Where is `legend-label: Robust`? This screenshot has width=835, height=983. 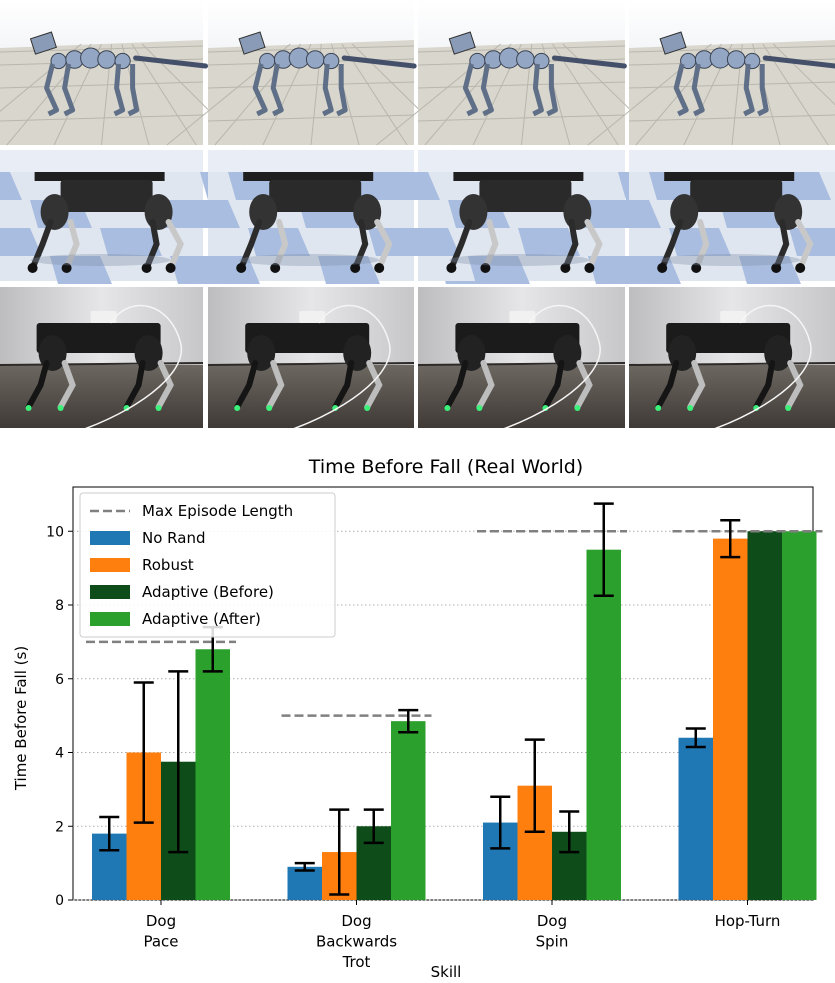 legend-label: Robust is located at coordinates (168, 565).